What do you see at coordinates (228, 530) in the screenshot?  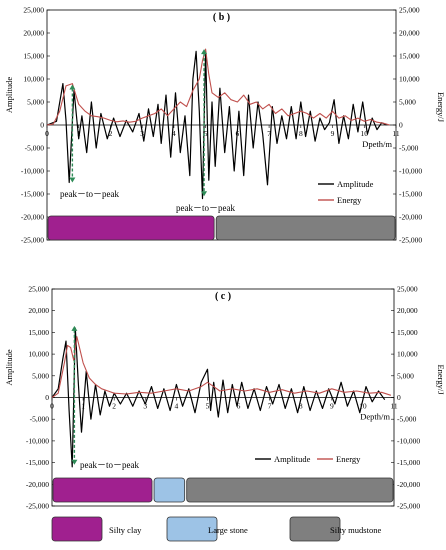 I see `strata-legend-label-large-stone: Large stone` at bounding box center [228, 530].